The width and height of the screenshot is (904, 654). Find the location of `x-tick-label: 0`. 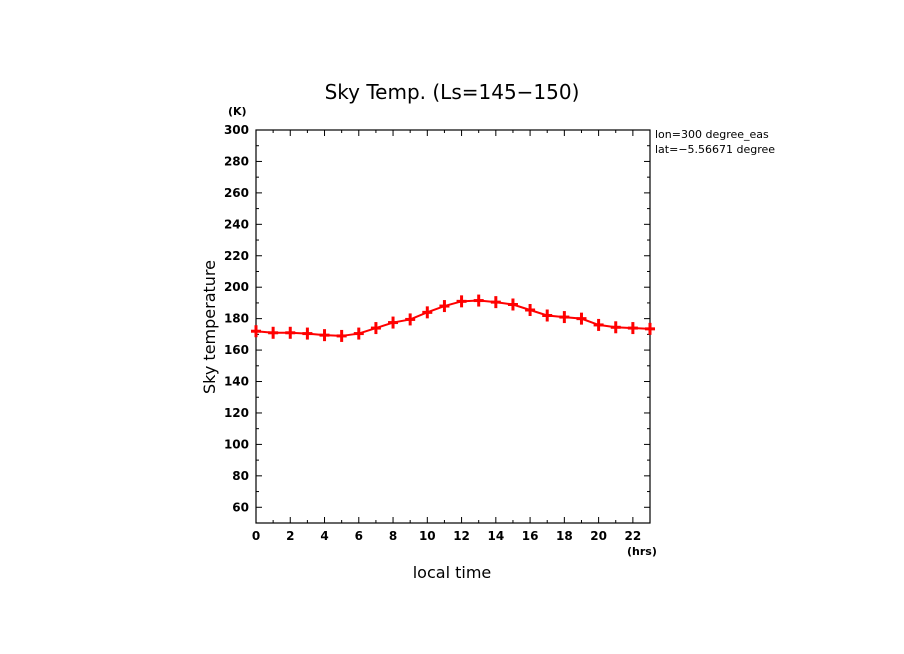

x-tick-label: 0 is located at coordinates (256, 536).